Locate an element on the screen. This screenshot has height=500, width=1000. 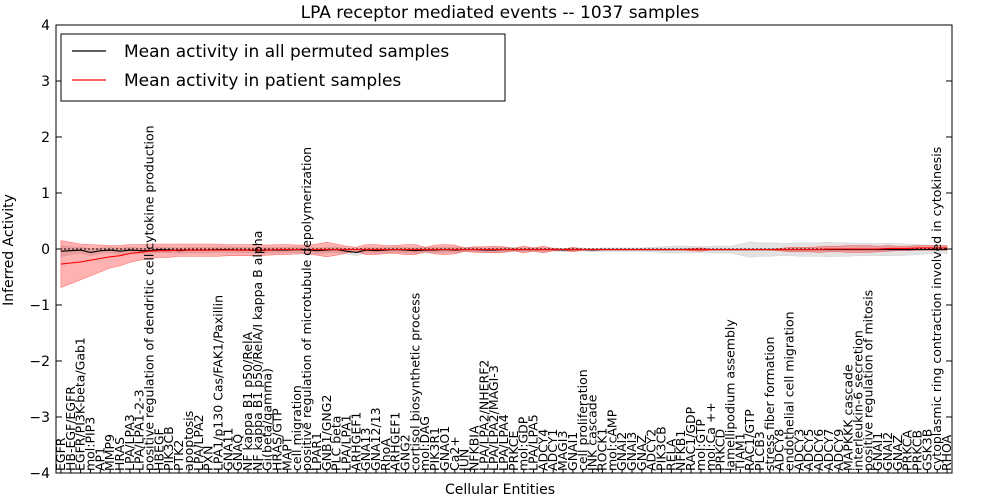
x-tick-label: ADCY6 is located at coordinates (818, 450).